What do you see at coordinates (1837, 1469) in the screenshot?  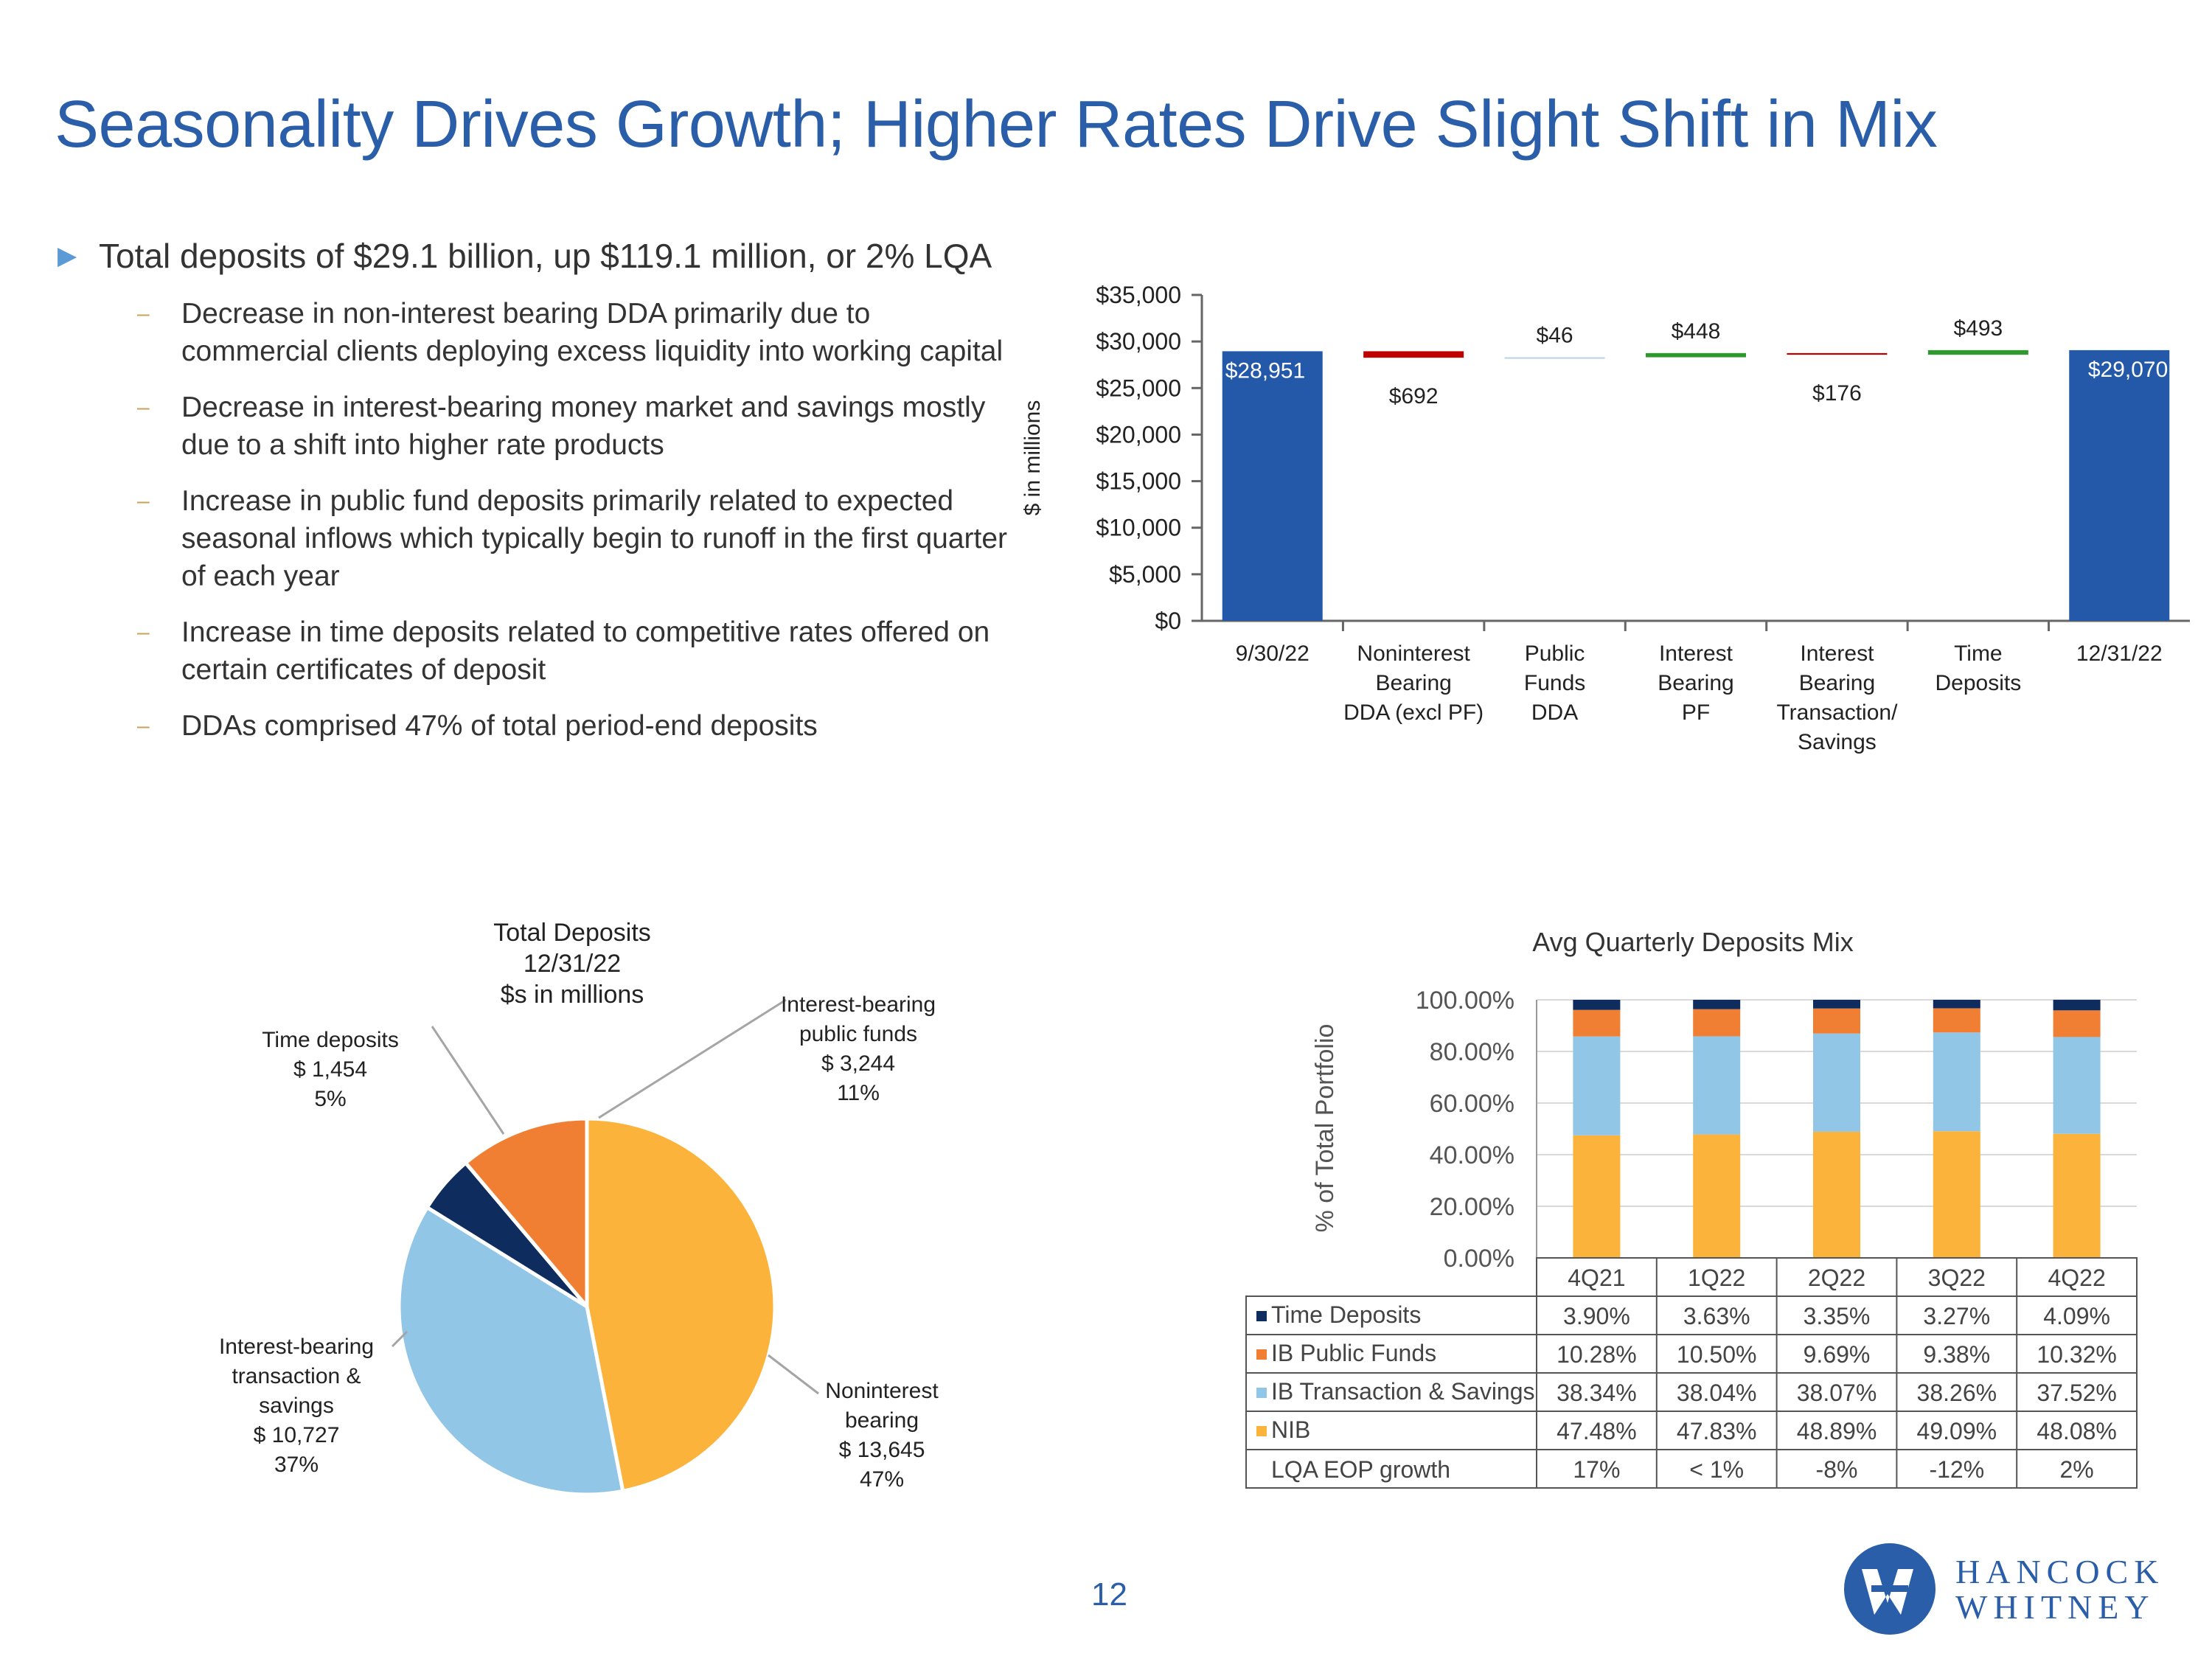 I see `table-data-cell: -8%` at bounding box center [1837, 1469].